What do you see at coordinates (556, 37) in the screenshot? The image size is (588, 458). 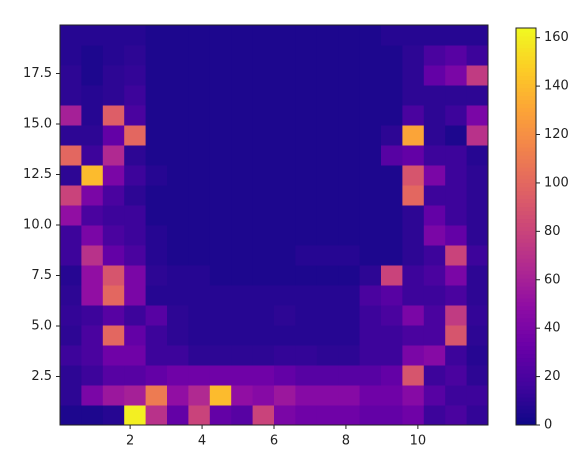 I see `colorbar-tick-label: 160` at bounding box center [556, 37].